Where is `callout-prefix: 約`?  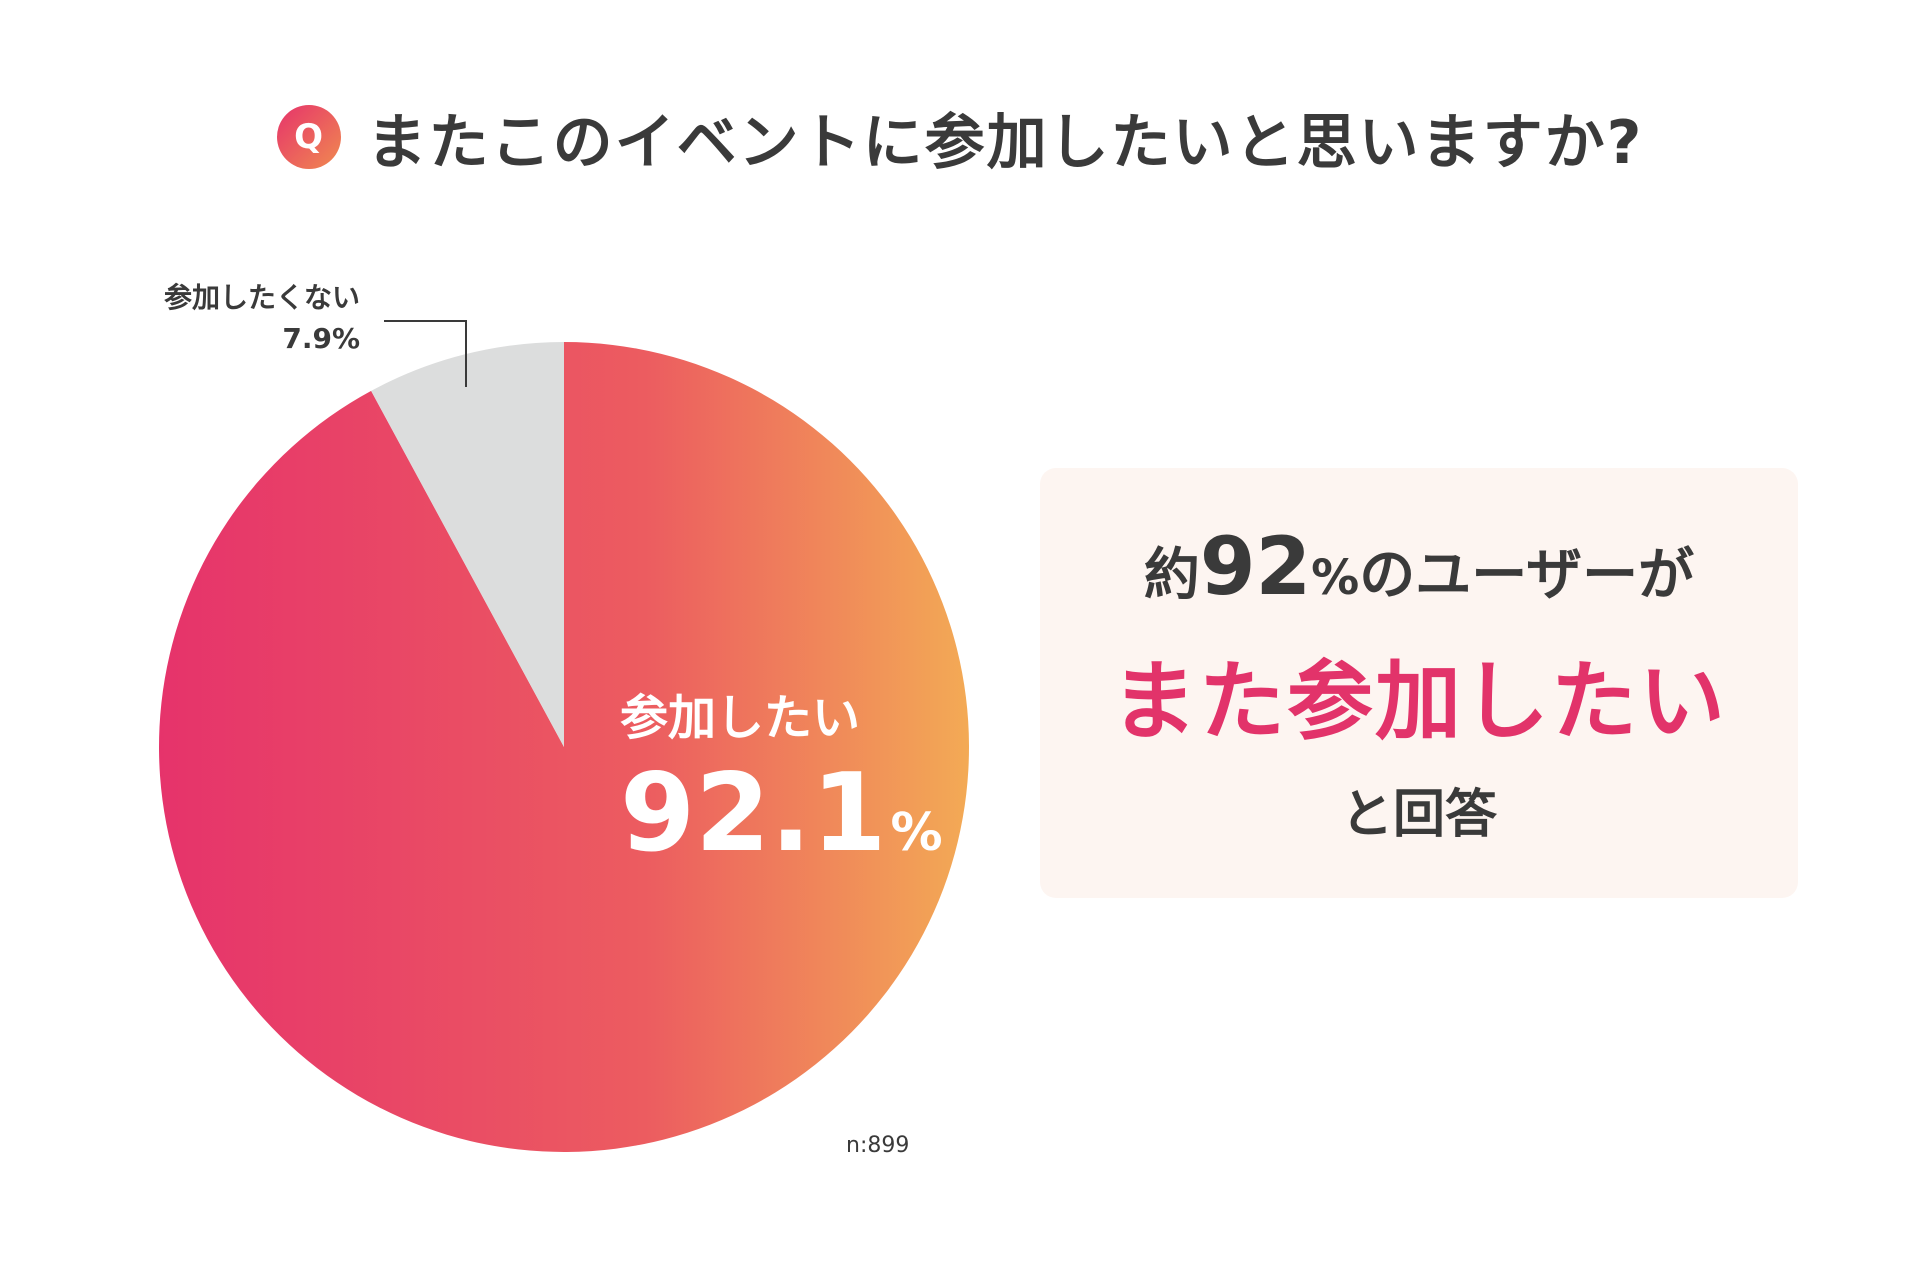
callout-prefix: 約 is located at coordinates (1171, 575).